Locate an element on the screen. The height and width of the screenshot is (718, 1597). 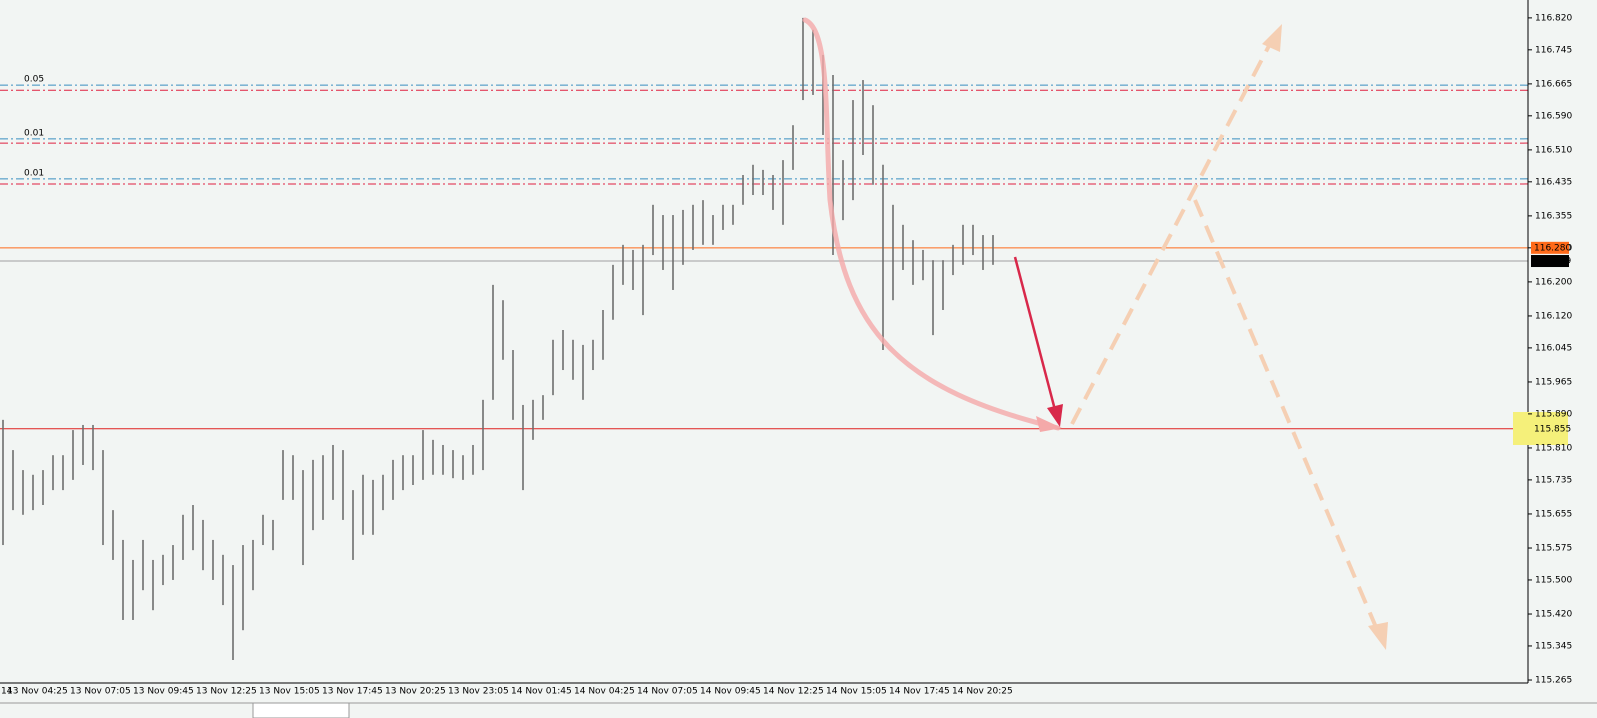
y-tick-label: 116.045 is located at coordinates (1553, 348).